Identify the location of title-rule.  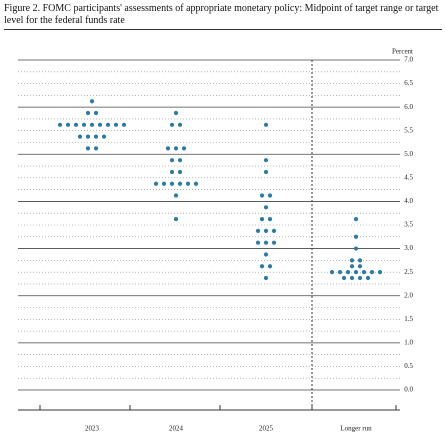
(223, 29).